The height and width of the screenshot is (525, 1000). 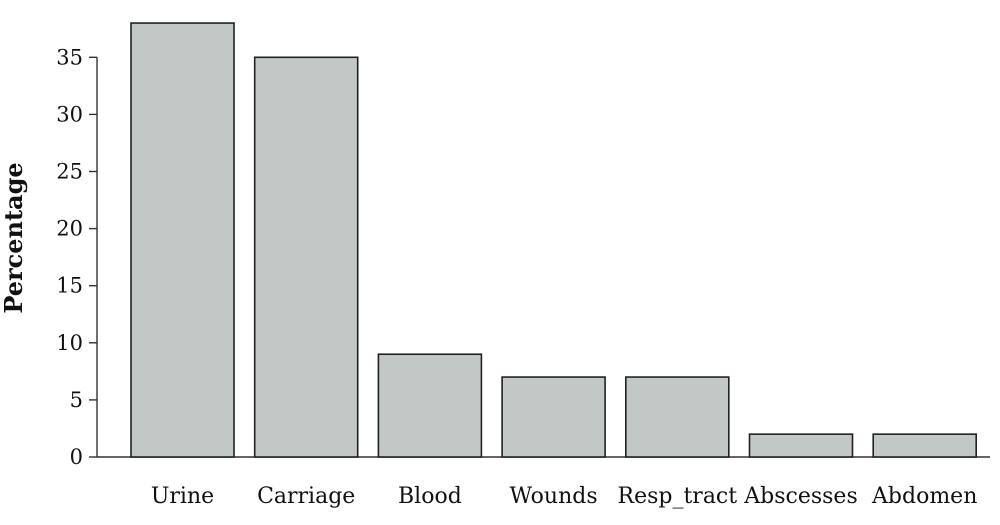 What do you see at coordinates (801, 445) in the screenshot?
I see `bar-abscesses` at bounding box center [801, 445].